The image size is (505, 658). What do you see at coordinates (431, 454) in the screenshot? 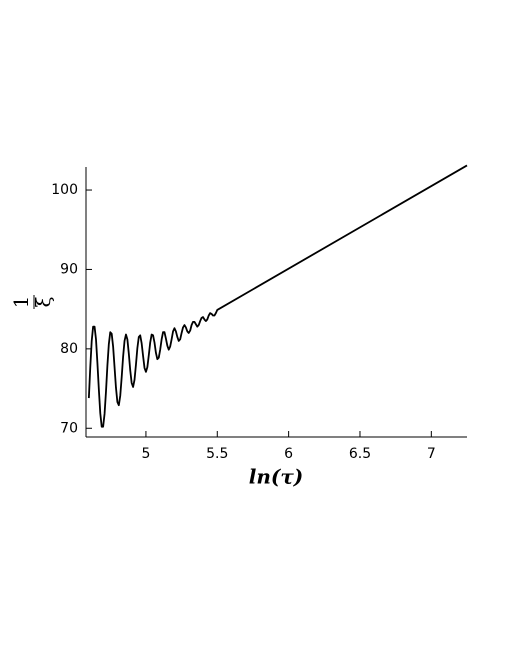
I see `x-tick-label: 7` at bounding box center [431, 454].